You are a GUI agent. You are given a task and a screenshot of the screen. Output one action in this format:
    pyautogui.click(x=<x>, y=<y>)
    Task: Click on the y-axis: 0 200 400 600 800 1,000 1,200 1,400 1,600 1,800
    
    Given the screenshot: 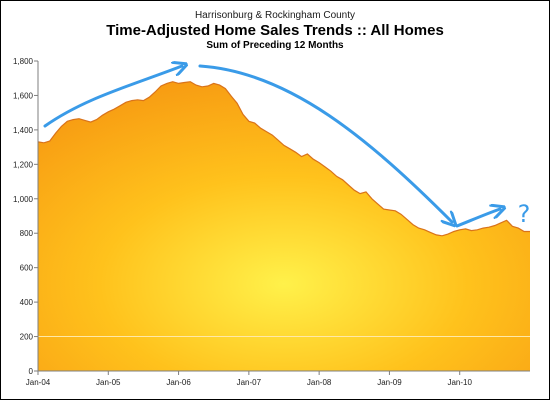 What is the action you would take?
    pyautogui.click(x=26, y=216)
    